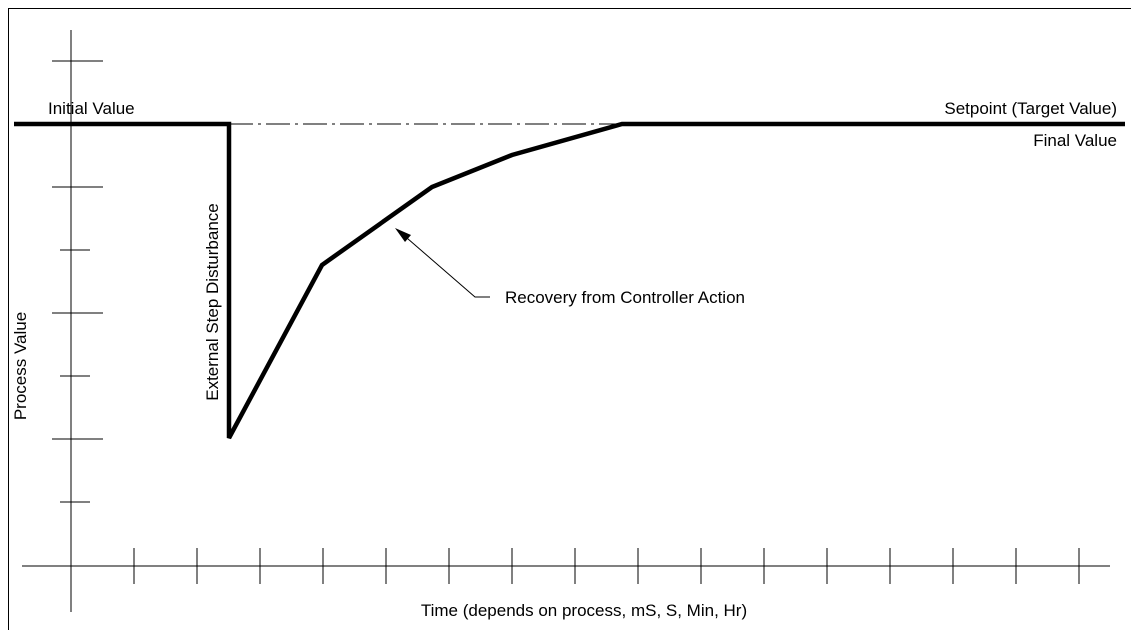 The width and height of the screenshot is (1131, 630). I want to click on label: Final Value, so click(1075, 140).